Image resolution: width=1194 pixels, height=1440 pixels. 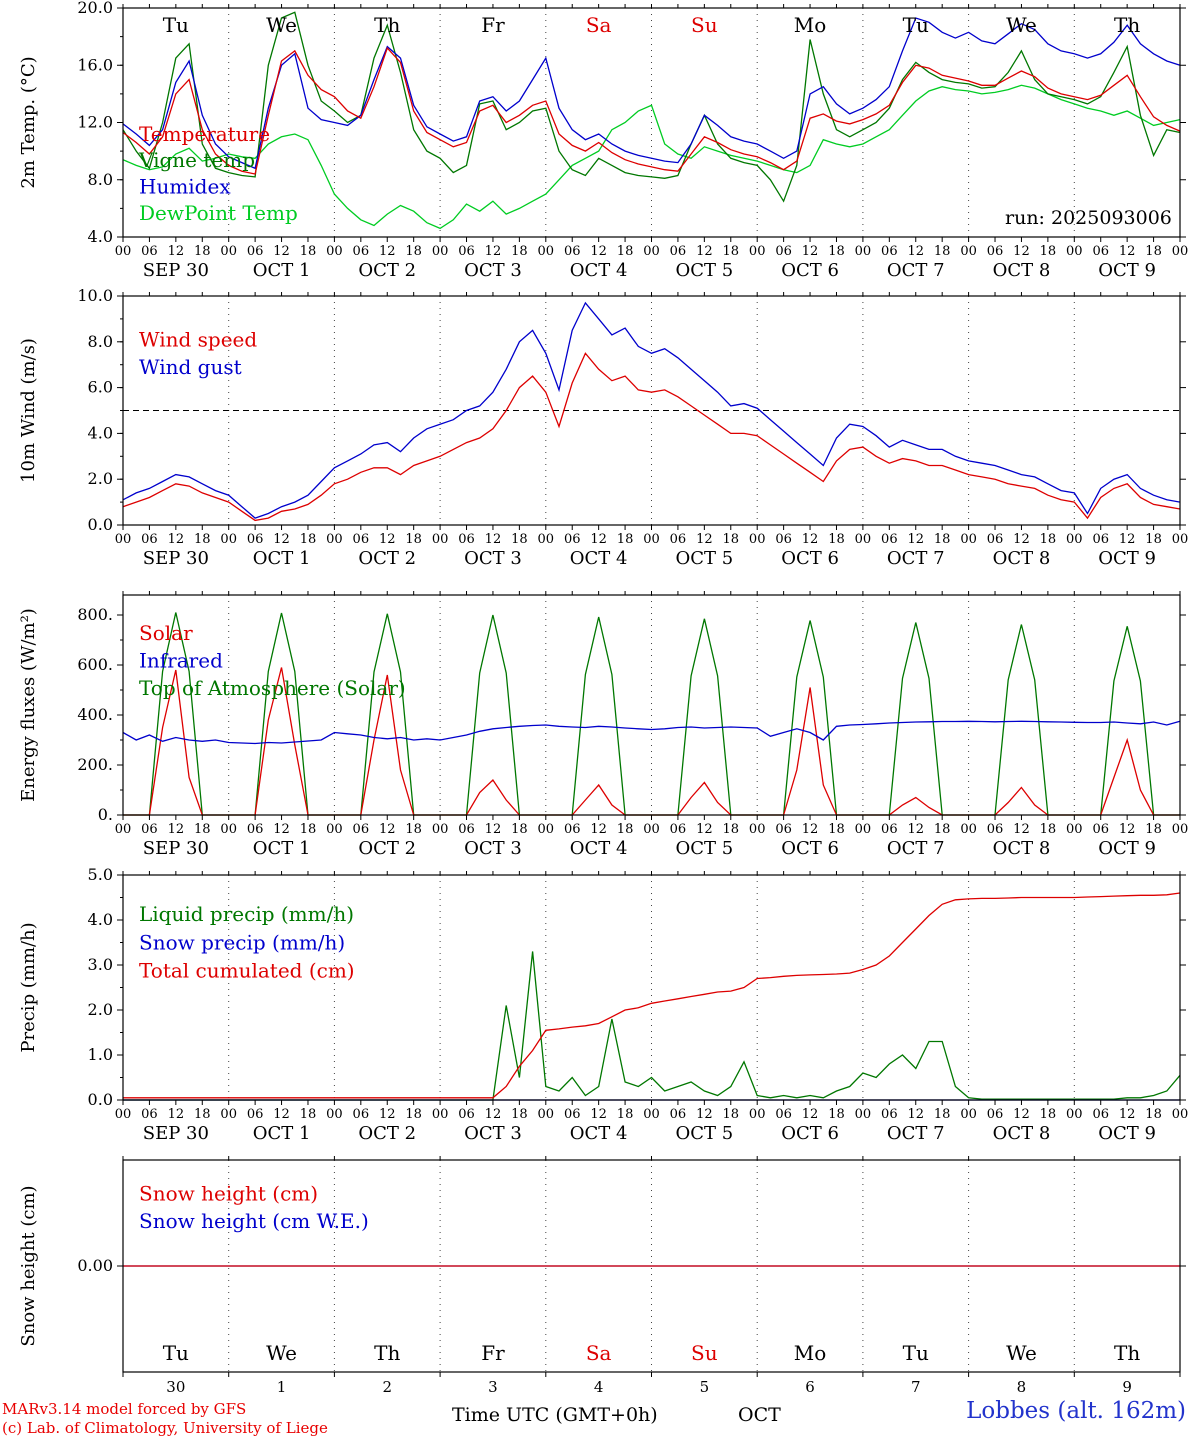 What do you see at coordinates (176, 558) in the screenshot?
I see `date-label: SEP 30` at bounding box center [176, 558].